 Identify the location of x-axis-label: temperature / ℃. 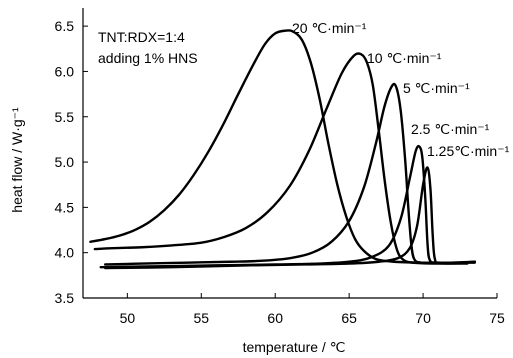
(294, 347).